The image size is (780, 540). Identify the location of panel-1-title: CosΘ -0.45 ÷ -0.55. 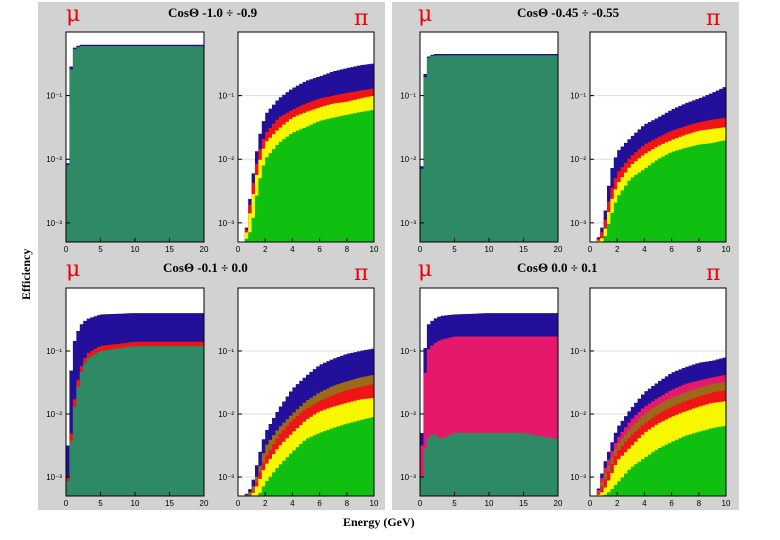
(568, 12).